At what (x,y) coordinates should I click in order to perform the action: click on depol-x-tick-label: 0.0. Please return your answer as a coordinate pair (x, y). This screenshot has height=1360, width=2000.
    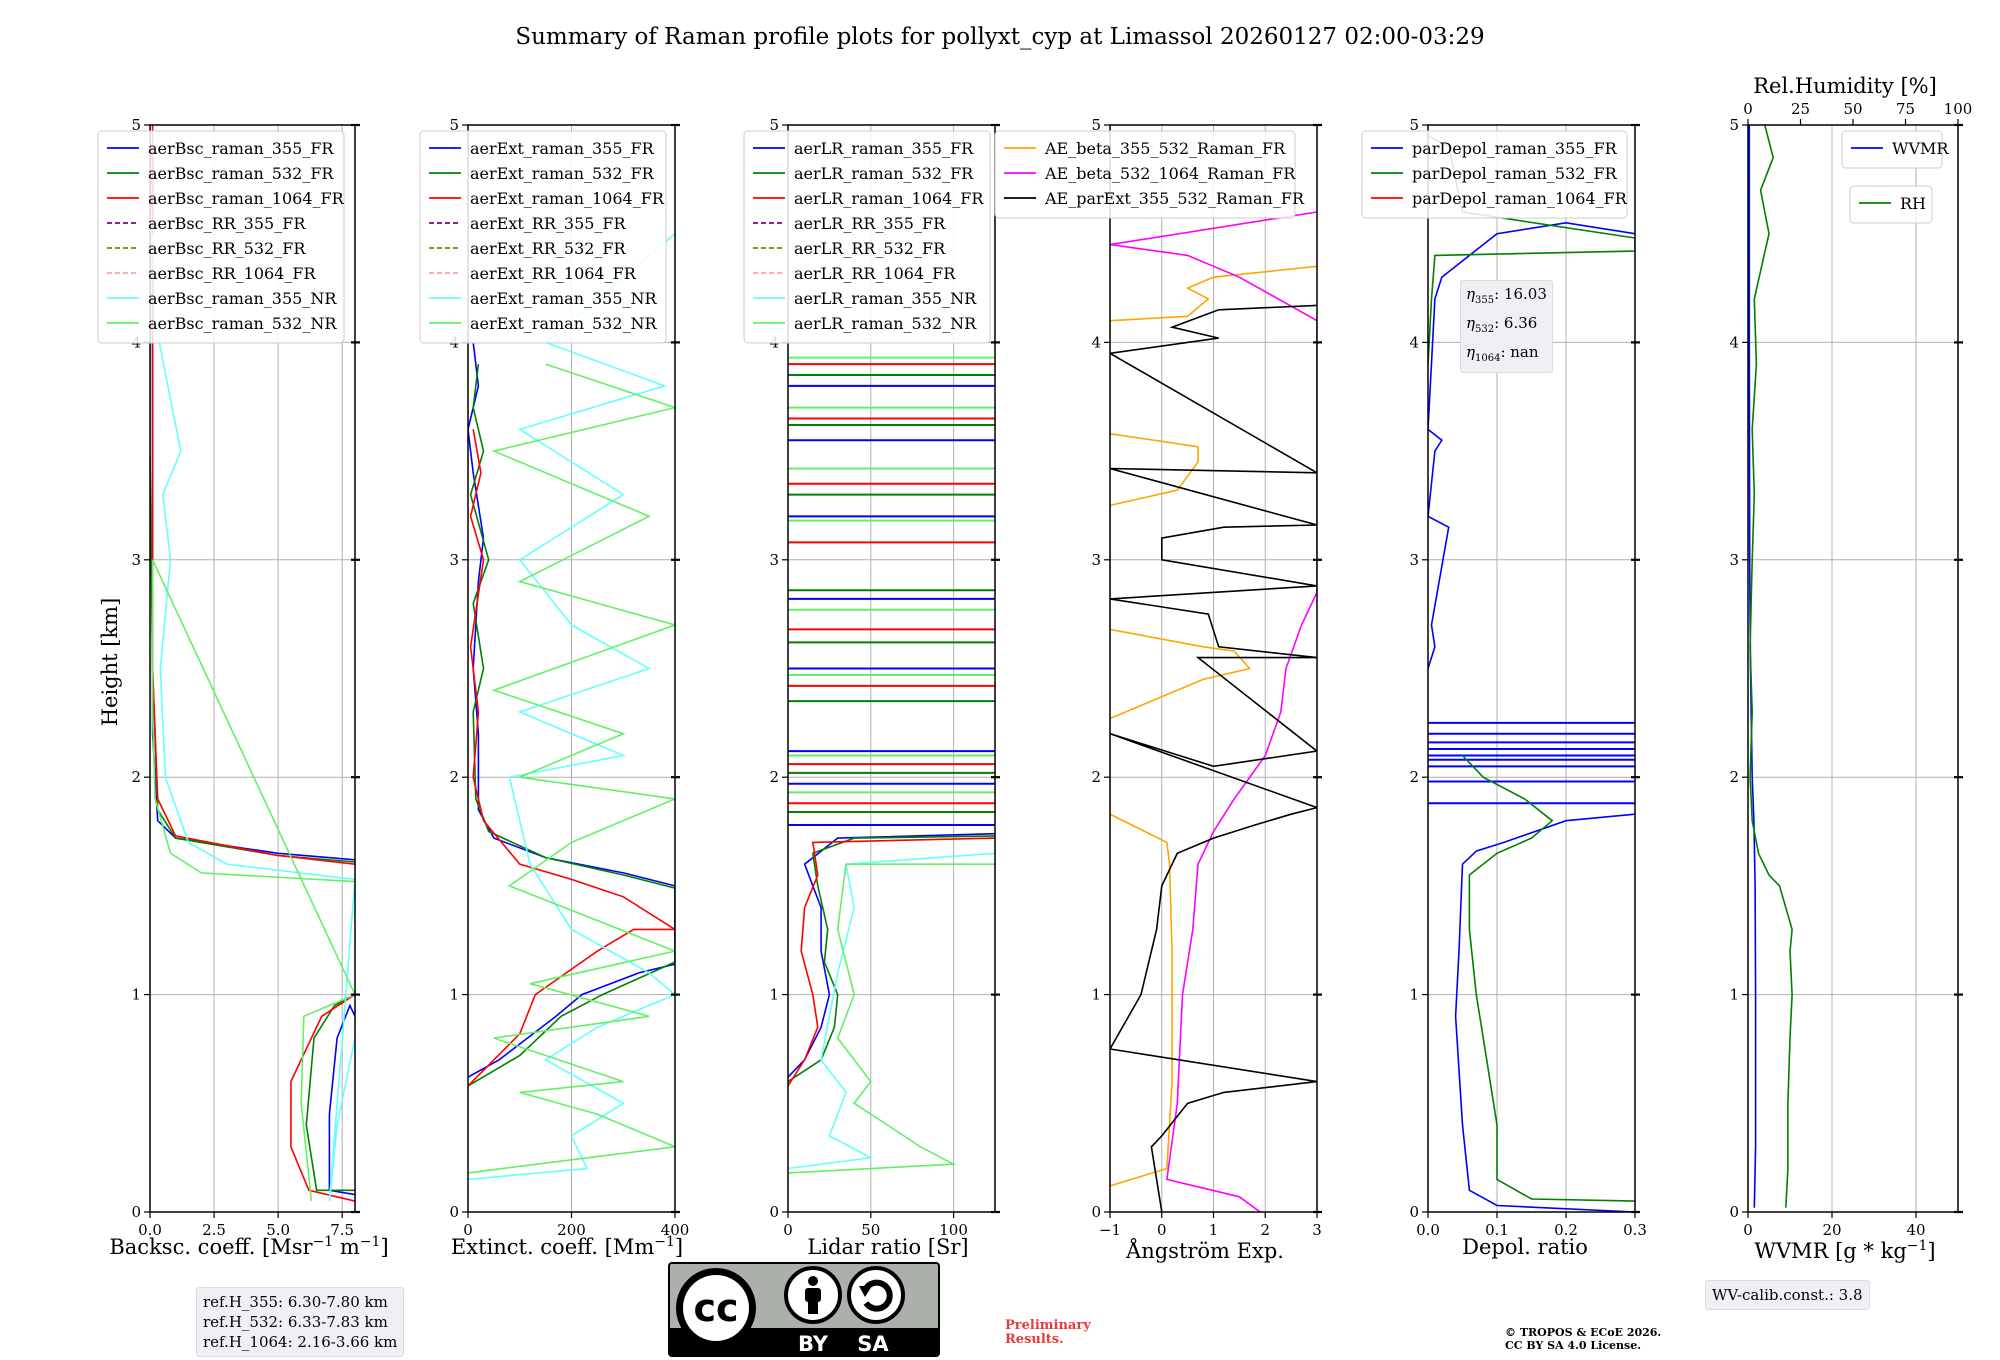
    Looking at the image, I should click on (1428, 1230).